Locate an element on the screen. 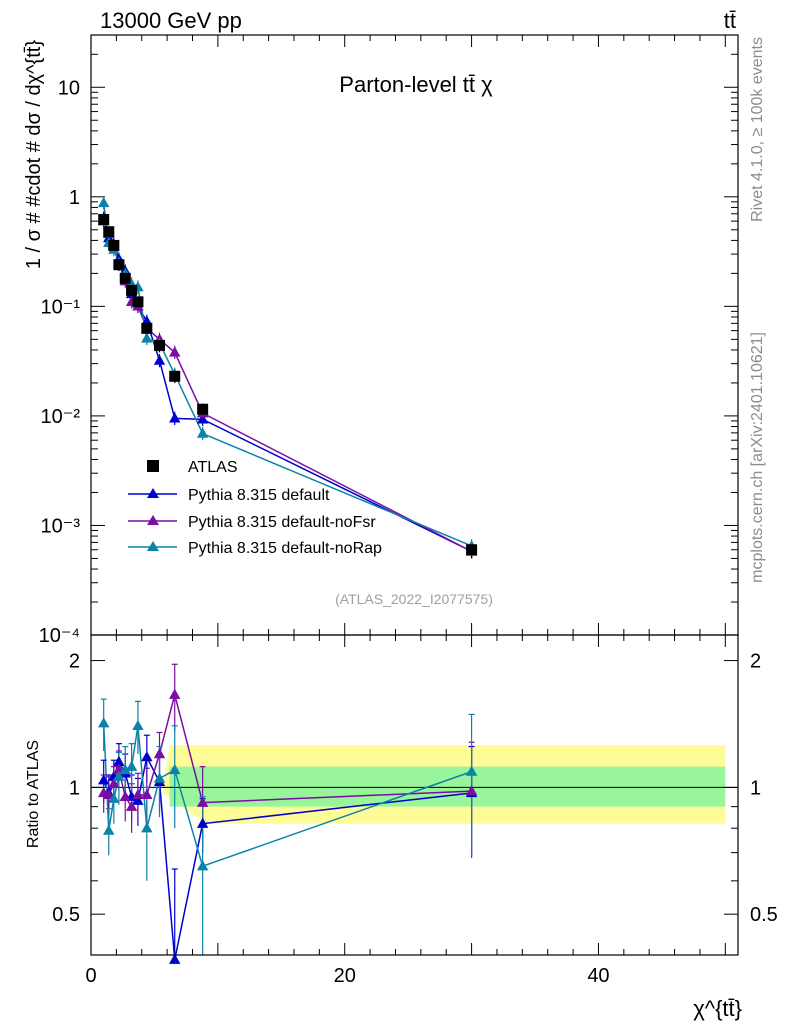 This screenshot has width=786, height=1024. y-tick-label: 10⁻⁴ is located at coordinates (59, 636).